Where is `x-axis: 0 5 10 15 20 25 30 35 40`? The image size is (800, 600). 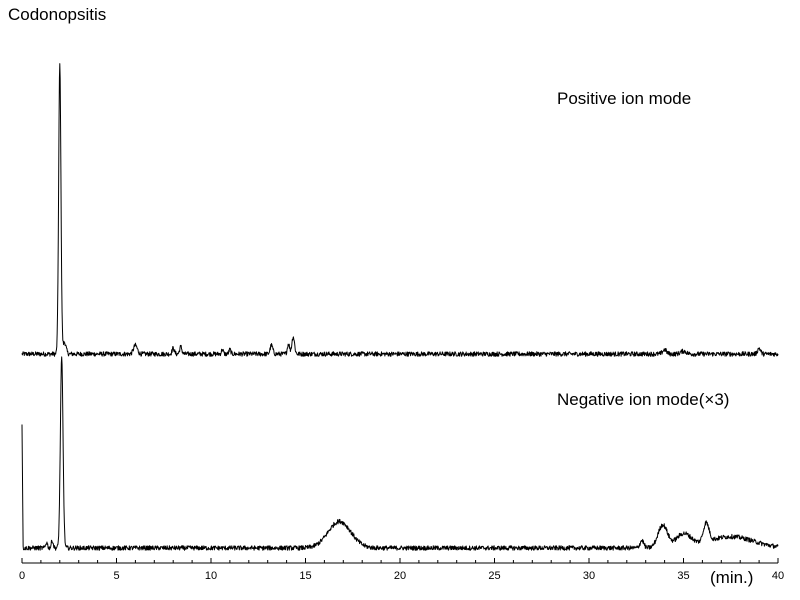 x-axis: 0 5 10 15 20 25 30 35 40 is located at coordinates (401, 570).